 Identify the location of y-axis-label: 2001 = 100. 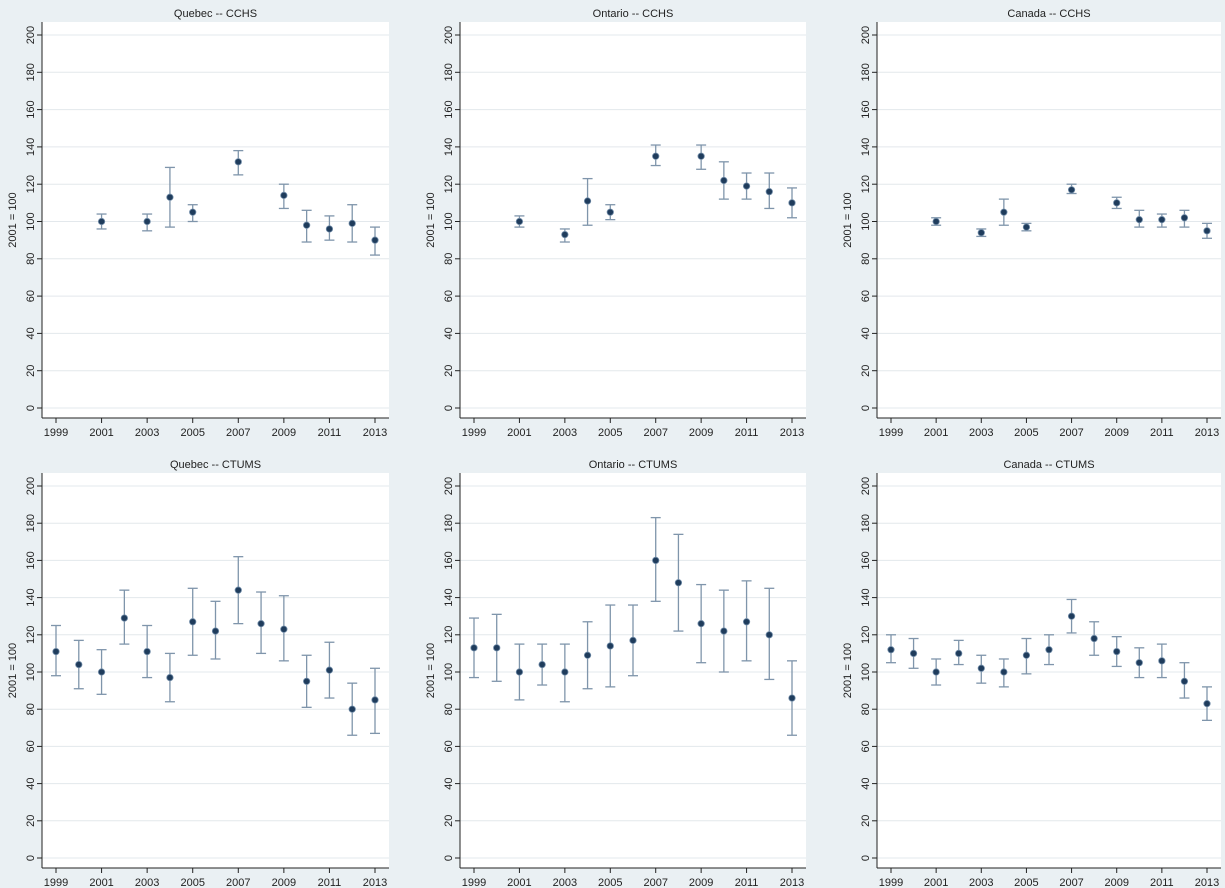
(431, 670).